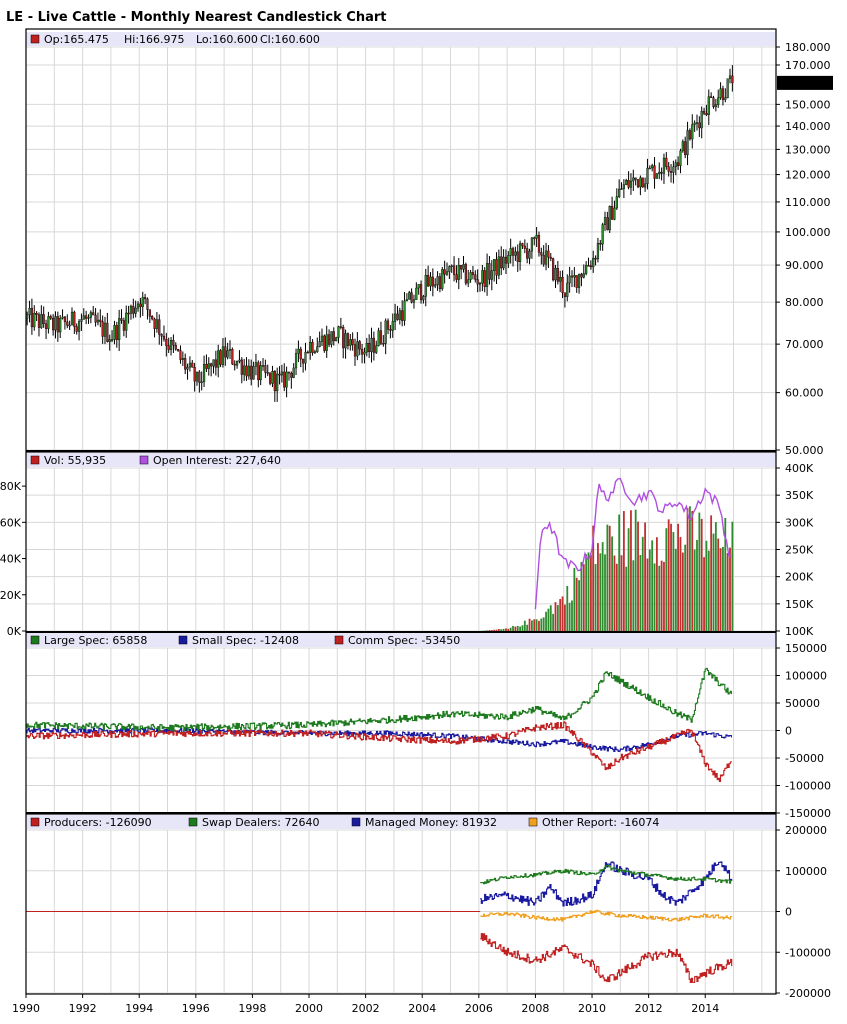 This screenshot has width=847, height=1024. What do you see at coordinates (808, 47) in the screenshot?
I see `price-tick-label: 180.000` at bounding box center [808, 47].